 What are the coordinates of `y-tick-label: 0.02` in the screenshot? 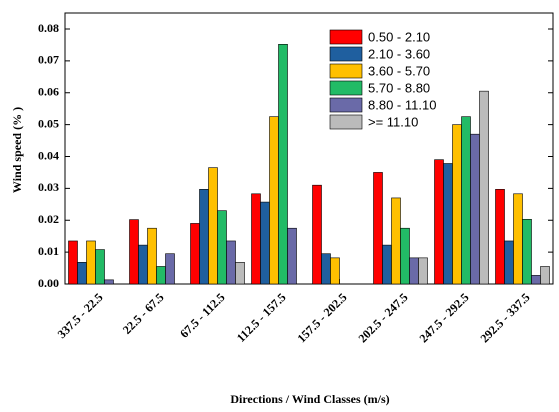 It's located at (48, 219).